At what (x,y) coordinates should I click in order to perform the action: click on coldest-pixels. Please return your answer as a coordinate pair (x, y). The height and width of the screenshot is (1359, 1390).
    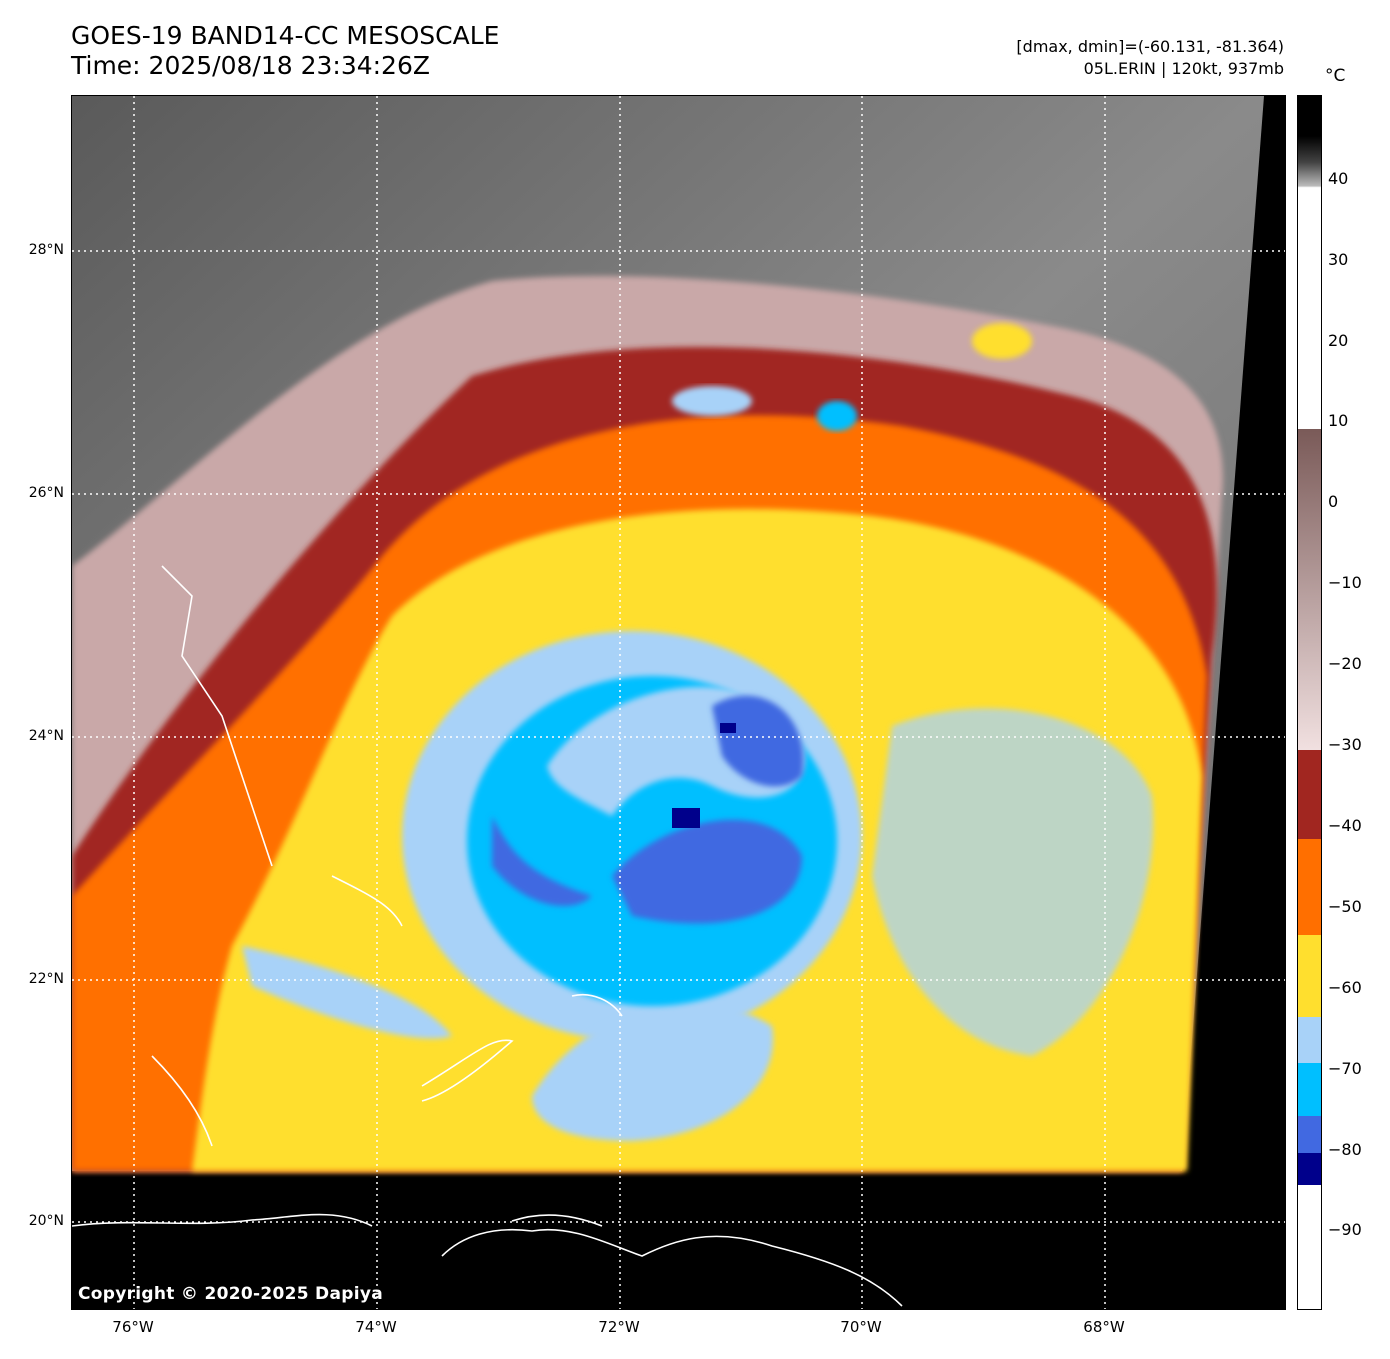
    Looking at the image, I should click on (686, 818).